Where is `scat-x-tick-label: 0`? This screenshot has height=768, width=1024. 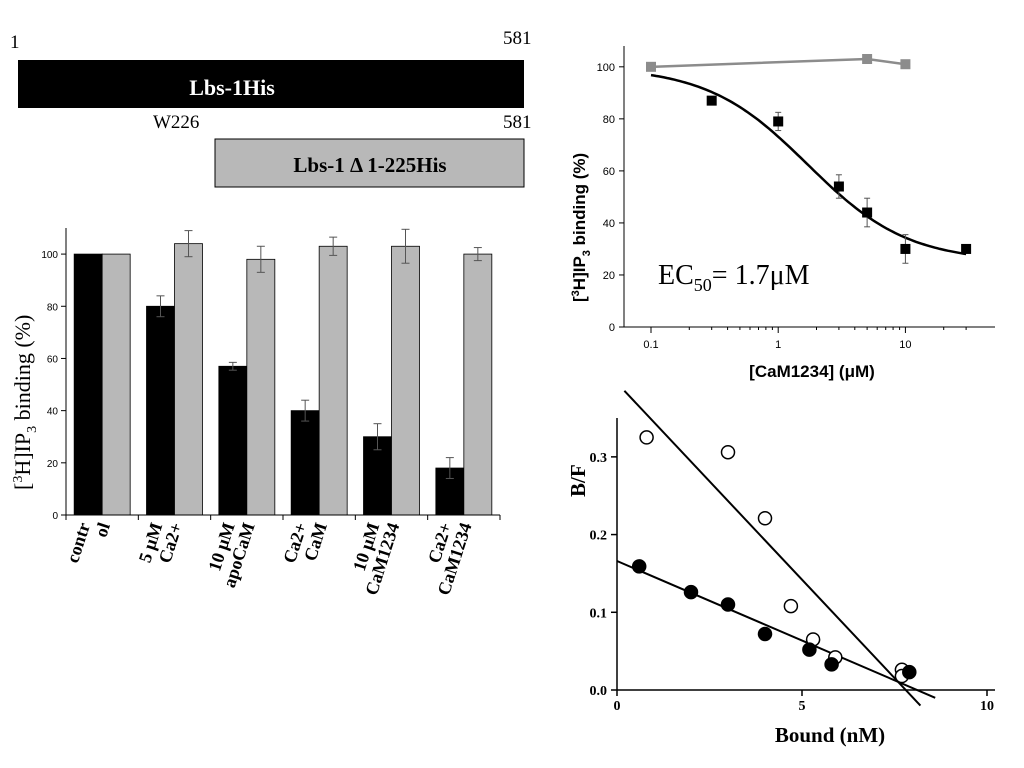 scat-x-tick-label: 0 is located at coordinates (617, 706).